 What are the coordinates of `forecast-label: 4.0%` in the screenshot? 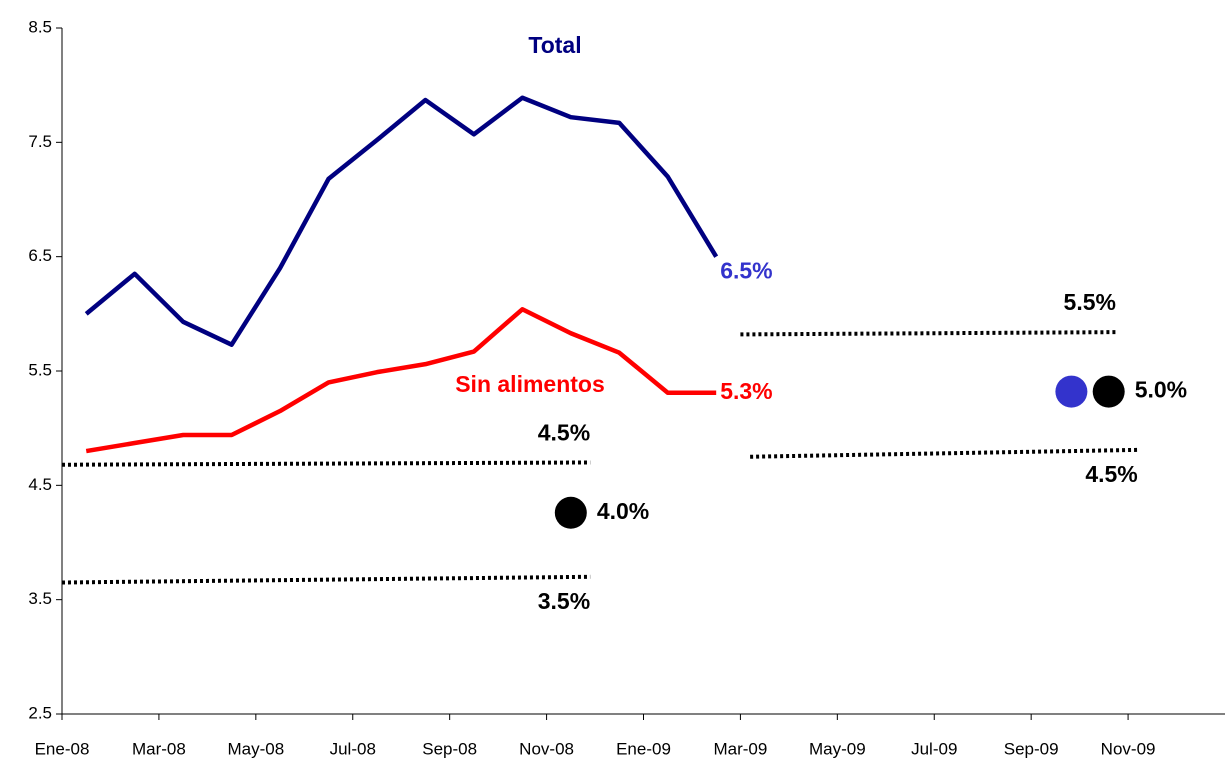 It's located at (623, 511).